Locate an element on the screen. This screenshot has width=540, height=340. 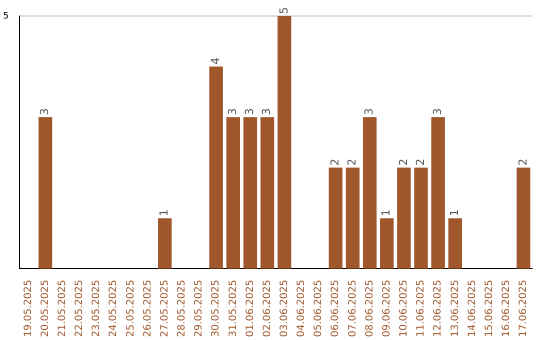
x-tick-label: 20.05.2025 is located at coordinates (45, 309).